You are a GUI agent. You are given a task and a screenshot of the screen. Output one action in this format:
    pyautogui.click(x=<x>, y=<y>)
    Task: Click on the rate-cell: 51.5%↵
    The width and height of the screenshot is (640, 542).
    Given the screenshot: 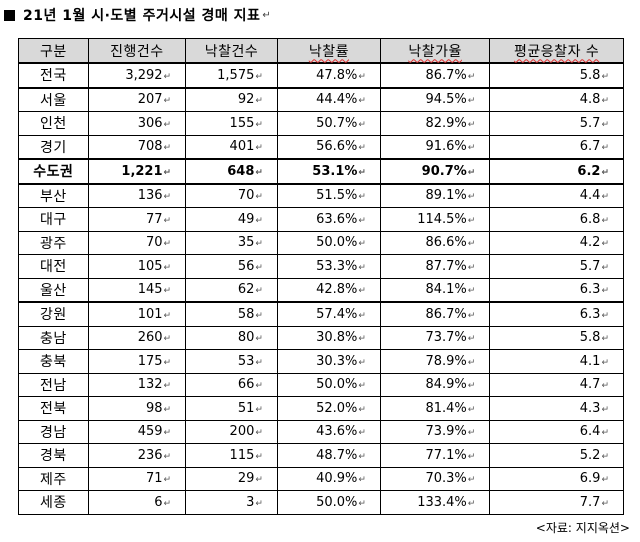 What is the action you would take?
    pyautogui.click(x=328, y=195)
    